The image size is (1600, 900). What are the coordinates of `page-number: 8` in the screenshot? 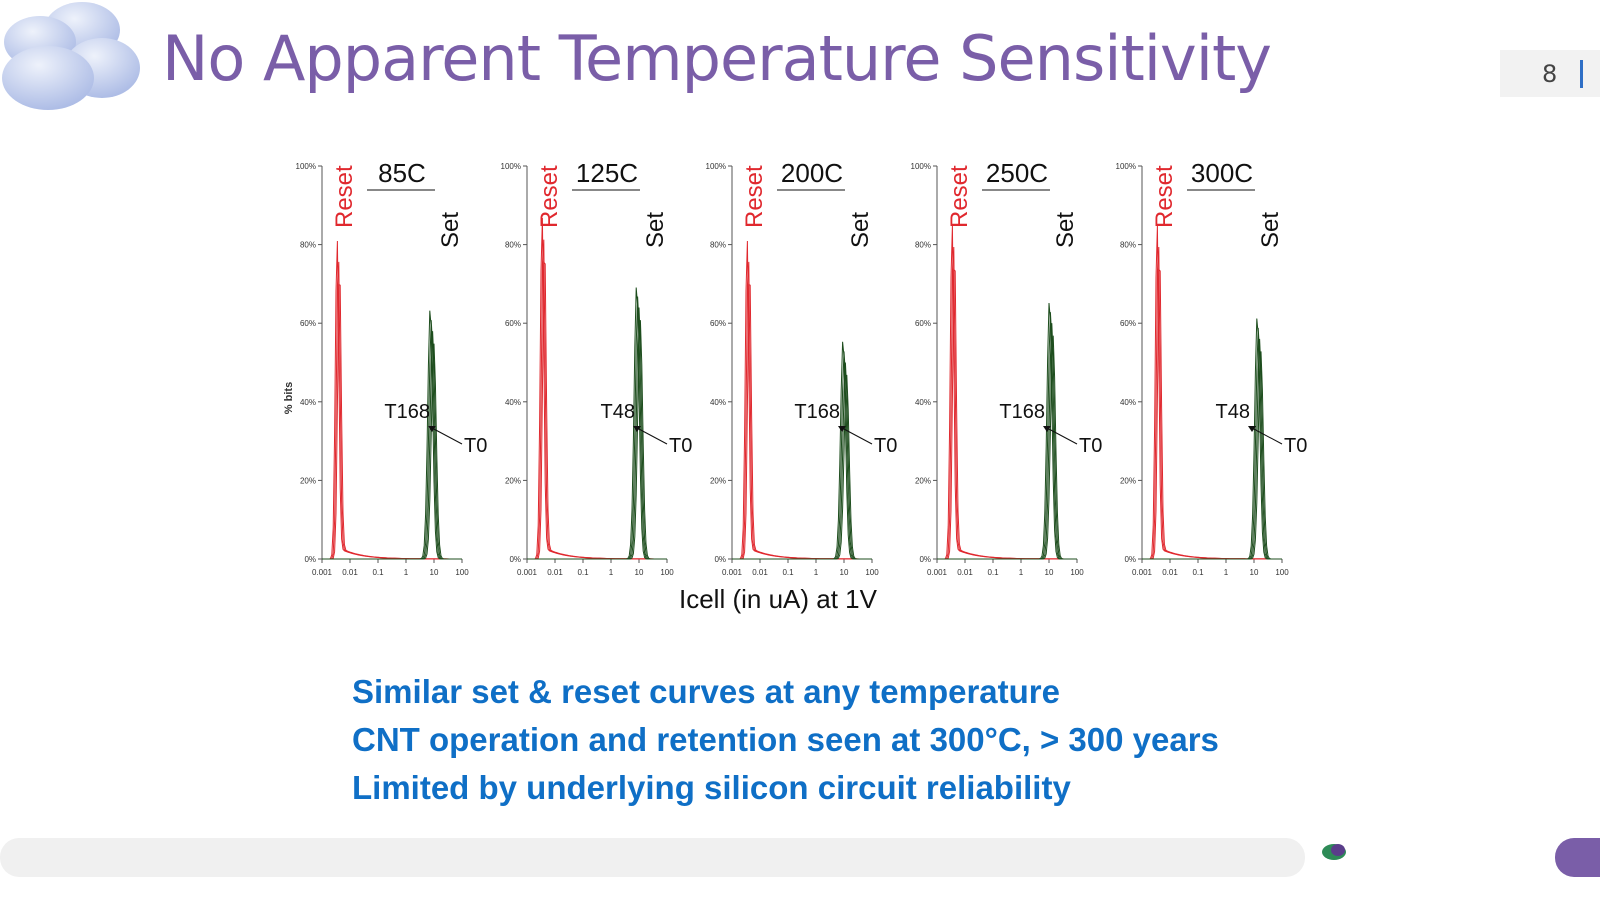 It's located at (1550, 74).